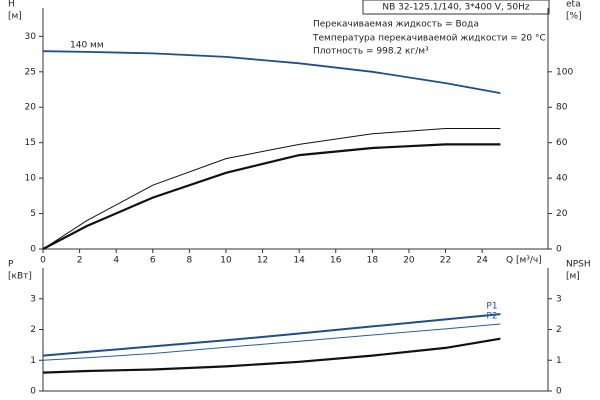  I want to click on x-tick-label: 12, so click(262, 261).